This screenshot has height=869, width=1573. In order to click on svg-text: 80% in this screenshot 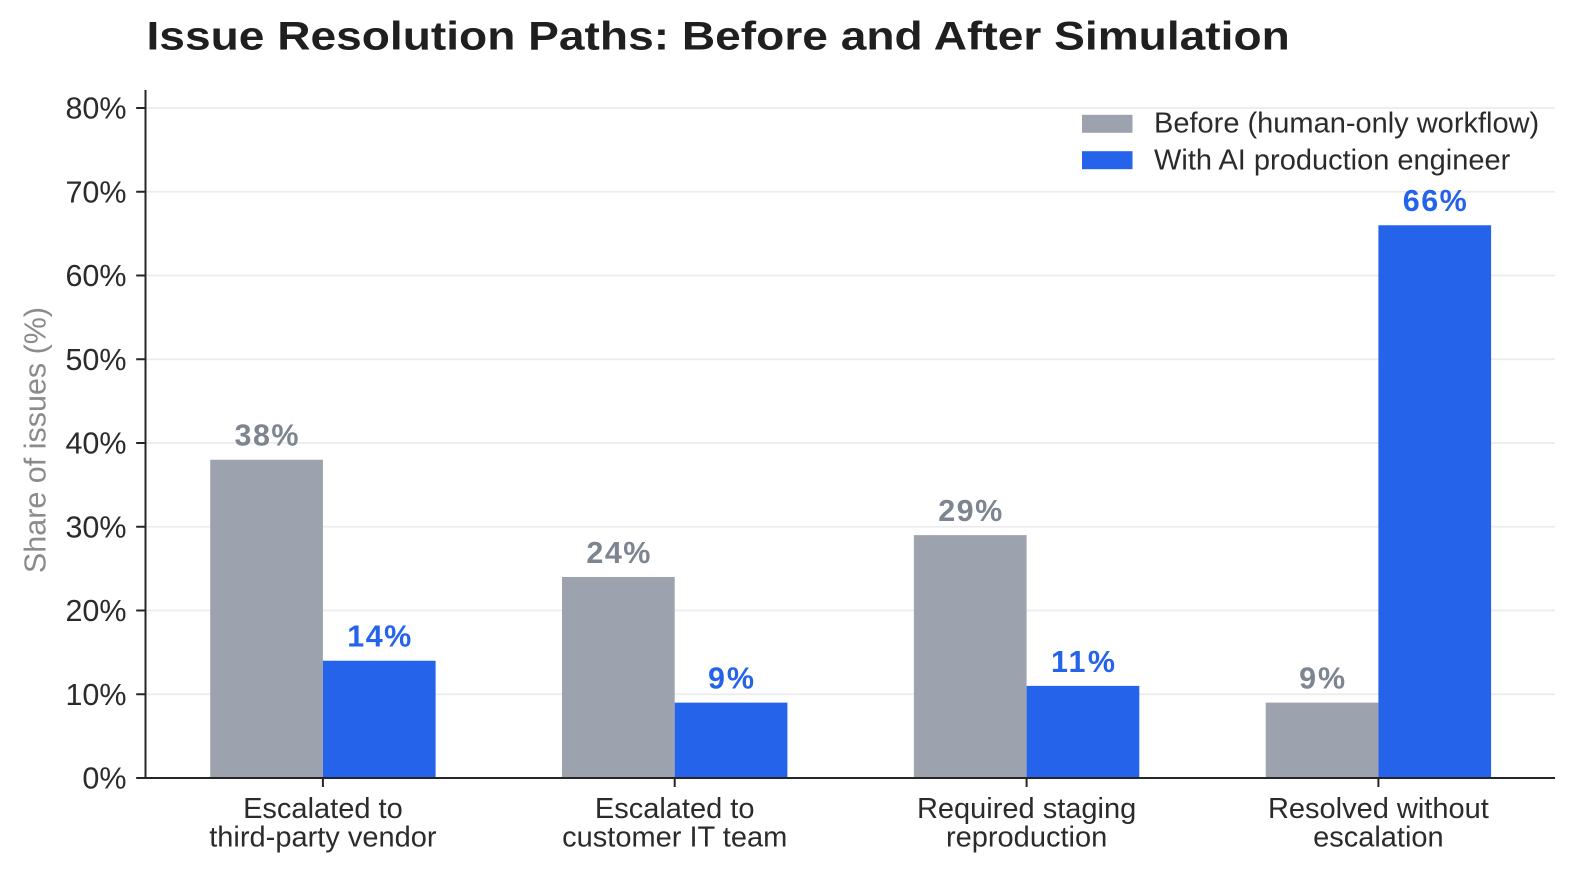, I will do `click(95, 109)`.